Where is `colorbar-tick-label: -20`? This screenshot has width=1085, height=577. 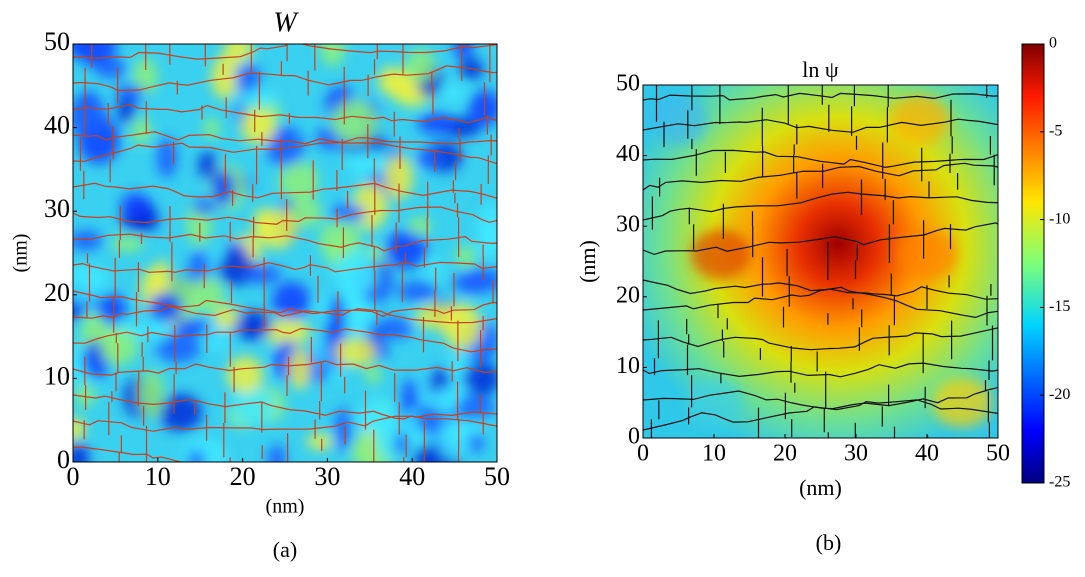
colorbar-tick-label: -20 is located at coordinates (1059, 394).